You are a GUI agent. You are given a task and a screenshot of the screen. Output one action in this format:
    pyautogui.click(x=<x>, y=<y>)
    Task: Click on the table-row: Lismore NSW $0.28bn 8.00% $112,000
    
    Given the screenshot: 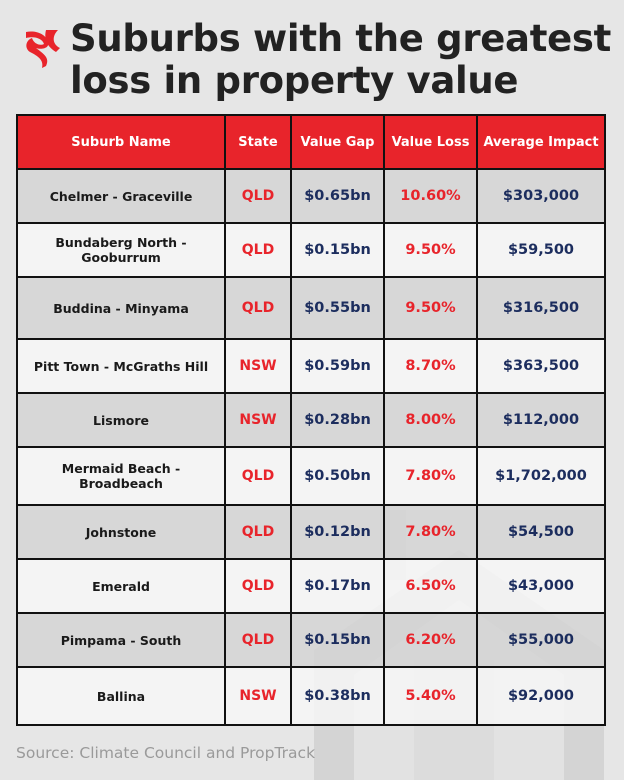 What is the action you would take?
    pyautogui.click(x=311, y=420)
    